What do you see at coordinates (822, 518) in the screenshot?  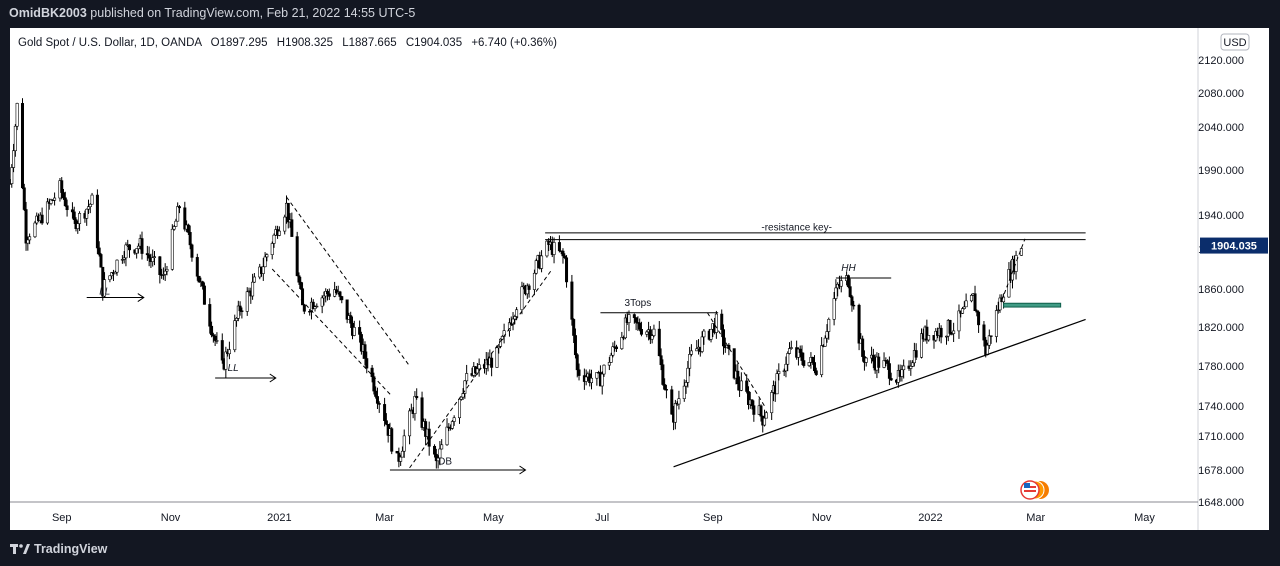 I see `time-tick-label: Nov` at bounding box center [822, 518].